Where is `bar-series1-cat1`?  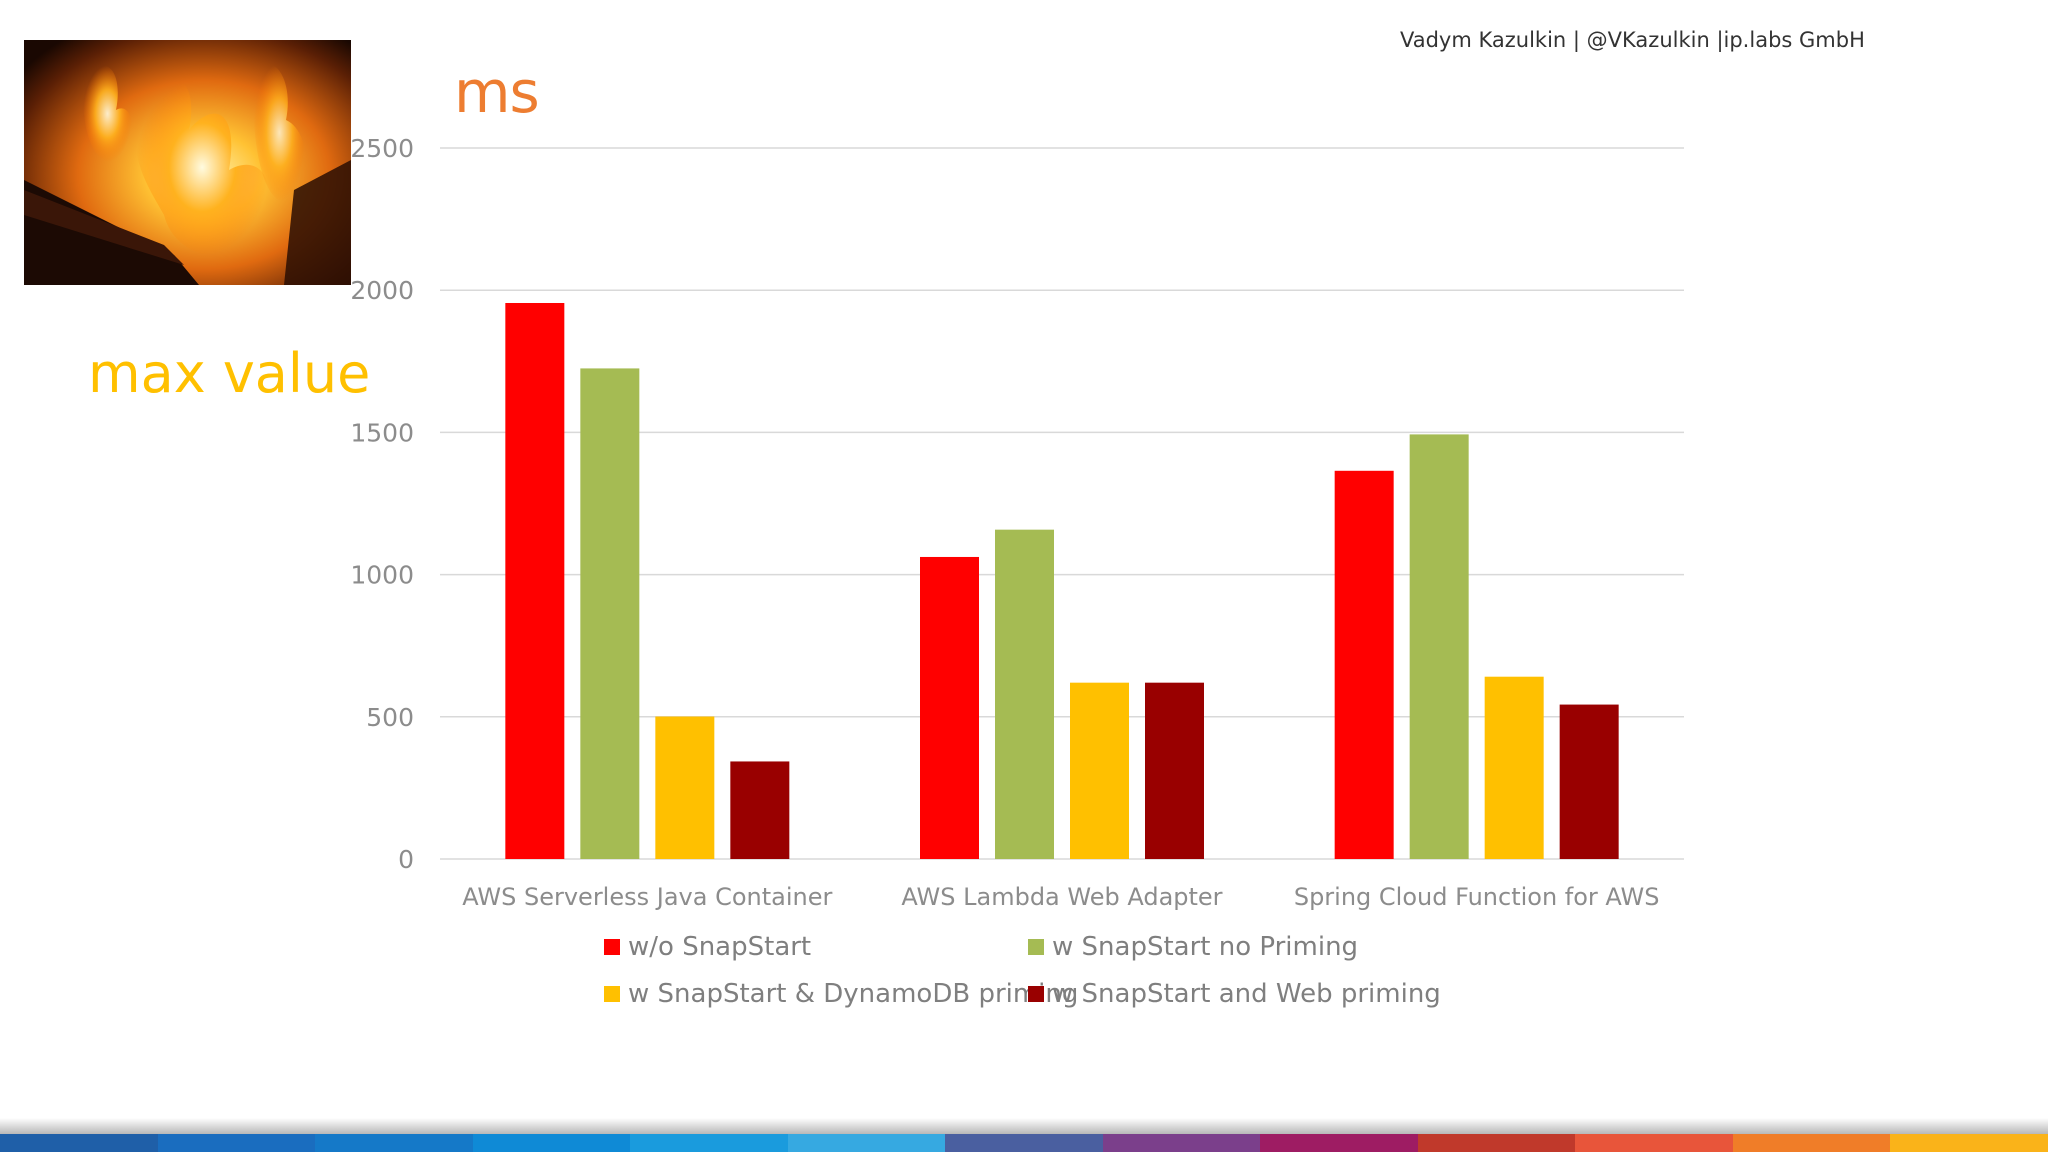
bar-series1-cat1 is located at coordinates (1024, 694).